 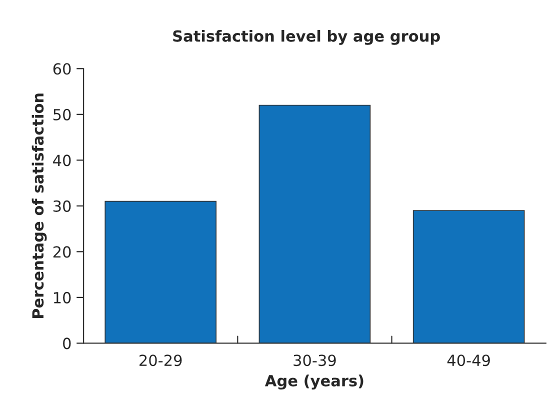 I want to click on chart-title: Satisfaction level by age group, so click(x=306, y=37).